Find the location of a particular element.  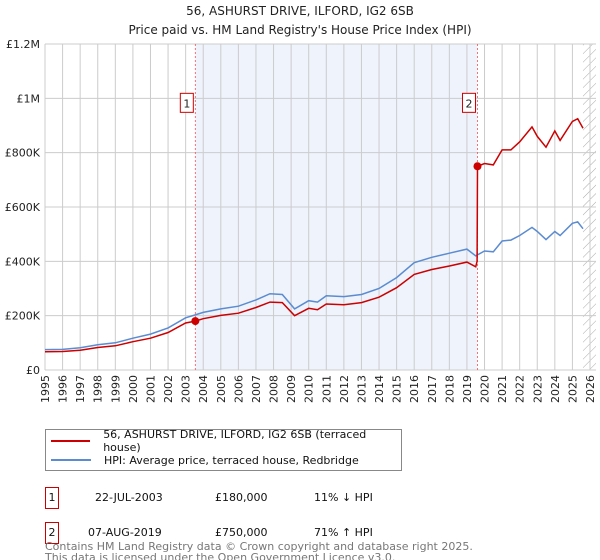

transaction-price: £180,000 is located at coordinates (241, 497).